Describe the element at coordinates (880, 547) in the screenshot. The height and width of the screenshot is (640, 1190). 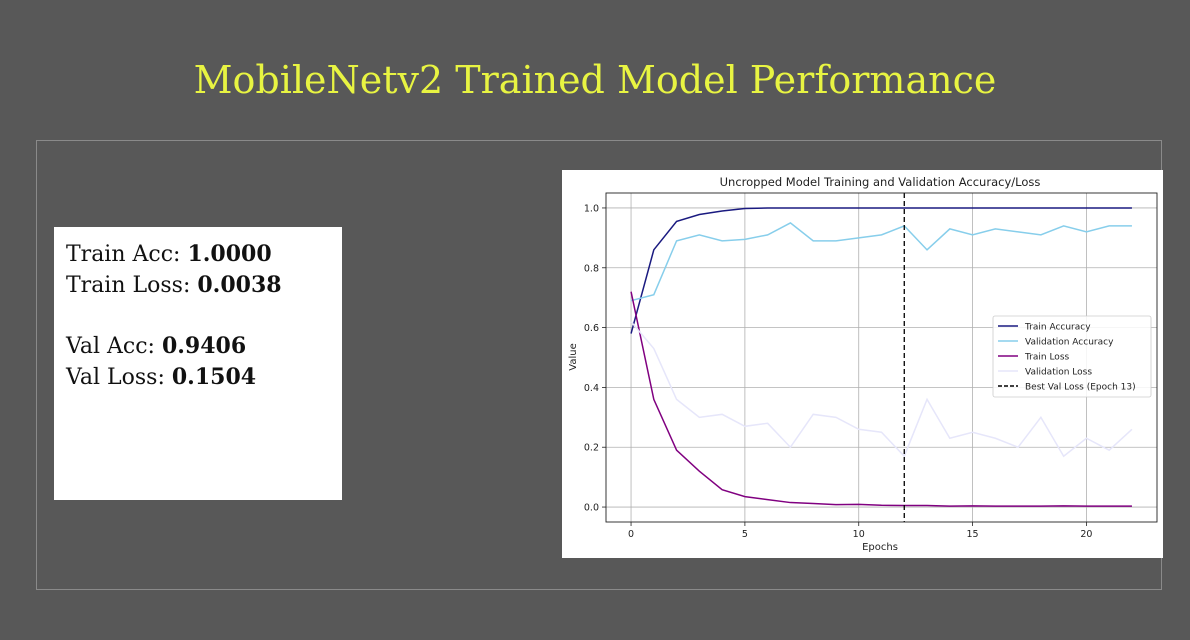
I see `x-axis-label: Epochs` at that location.